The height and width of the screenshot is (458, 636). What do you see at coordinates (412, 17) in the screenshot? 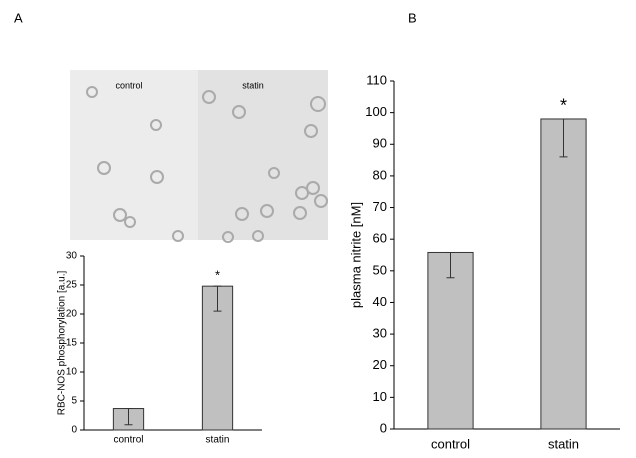
I see `panel-label: B` at bounding box center [412, 17].